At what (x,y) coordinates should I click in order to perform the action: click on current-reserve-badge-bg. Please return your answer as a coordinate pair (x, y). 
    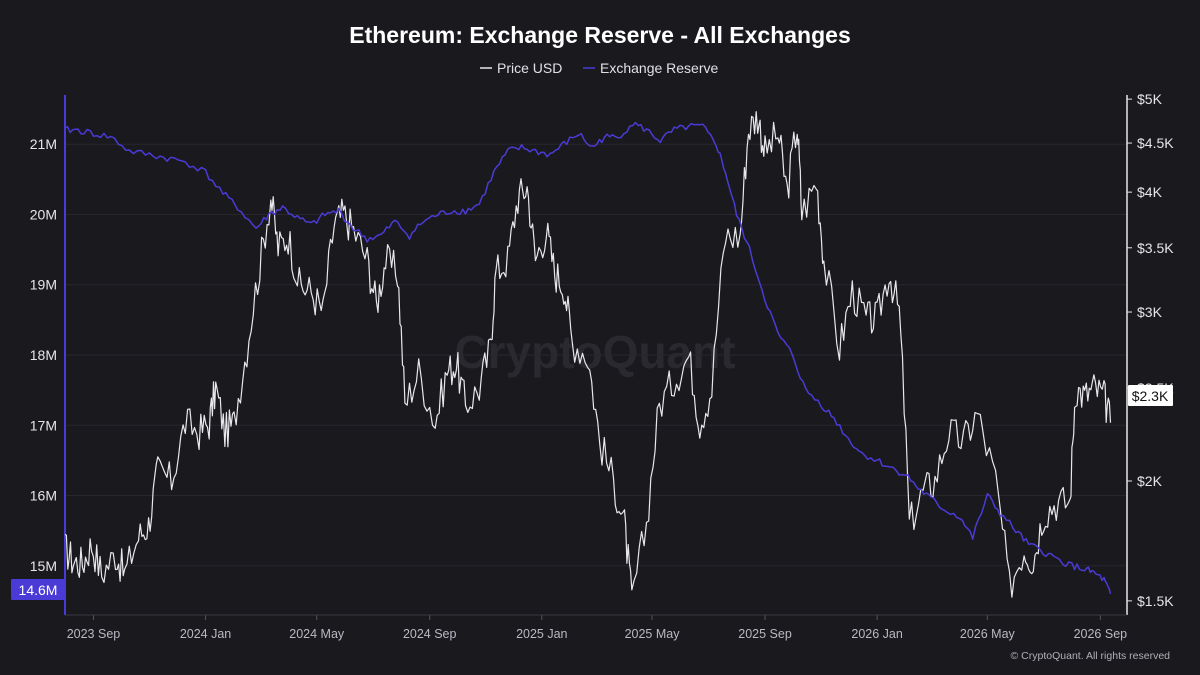
    Looking at the image, I should click on (38, 589).